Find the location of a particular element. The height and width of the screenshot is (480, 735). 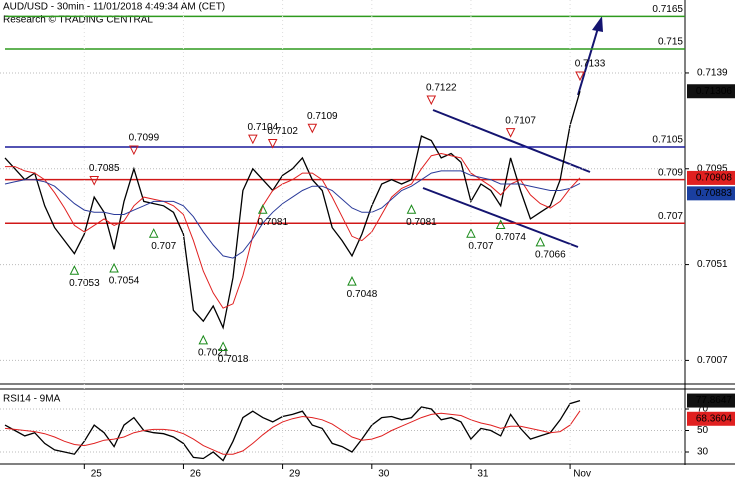

y-tick-label: 70 is located at coordinates (703, 409).